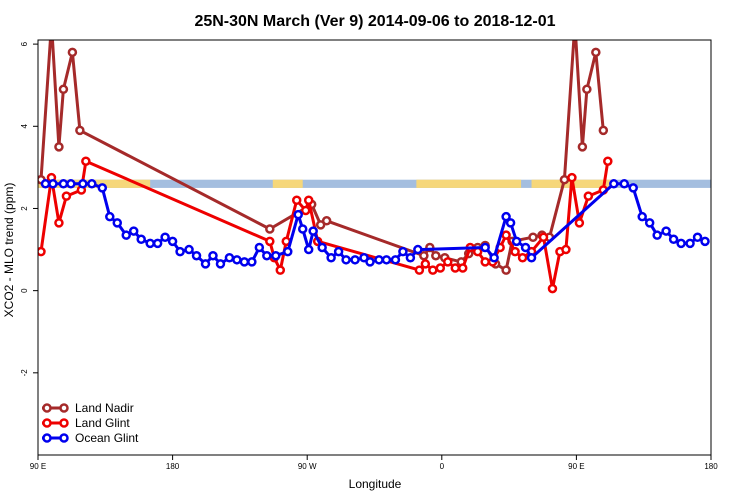 Image resolution: width=750 pixels, height=500 pixels. What do you see at coordinates (102, 423) in the screenshot?
I see `legend-label: Land Glint` at bounding box center [102, 423].